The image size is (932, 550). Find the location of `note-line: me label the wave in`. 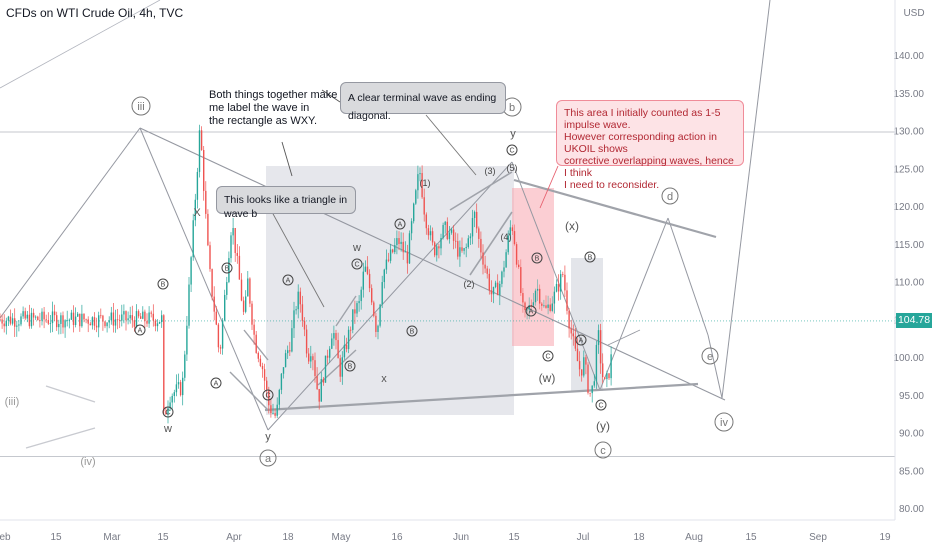

note-line: me label the wave in is located at coordinates (259, 108).